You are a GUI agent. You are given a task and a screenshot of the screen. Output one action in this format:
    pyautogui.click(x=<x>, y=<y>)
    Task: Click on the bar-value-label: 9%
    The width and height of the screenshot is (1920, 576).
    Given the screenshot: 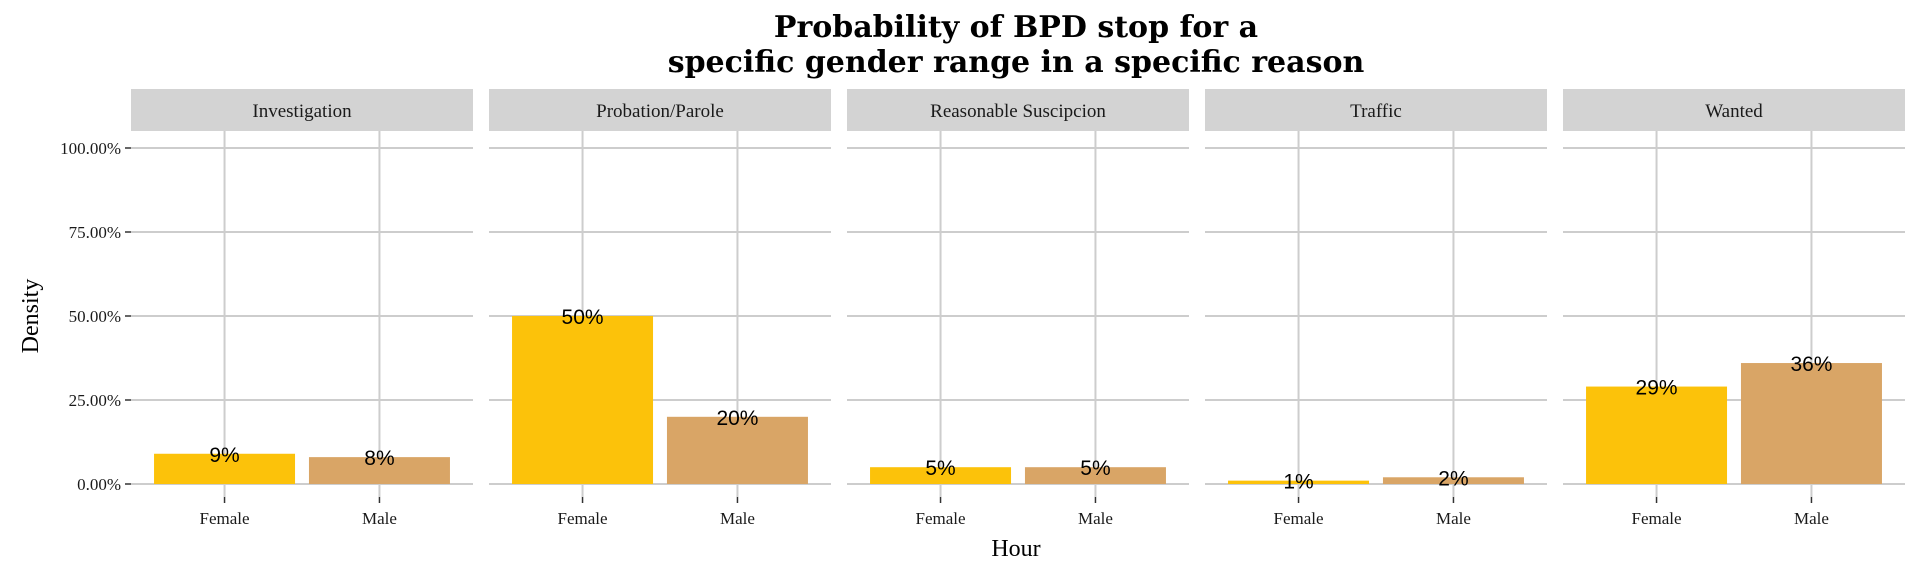 What is the action you would take?
    pyautogui.click(x=224, y=455)
    